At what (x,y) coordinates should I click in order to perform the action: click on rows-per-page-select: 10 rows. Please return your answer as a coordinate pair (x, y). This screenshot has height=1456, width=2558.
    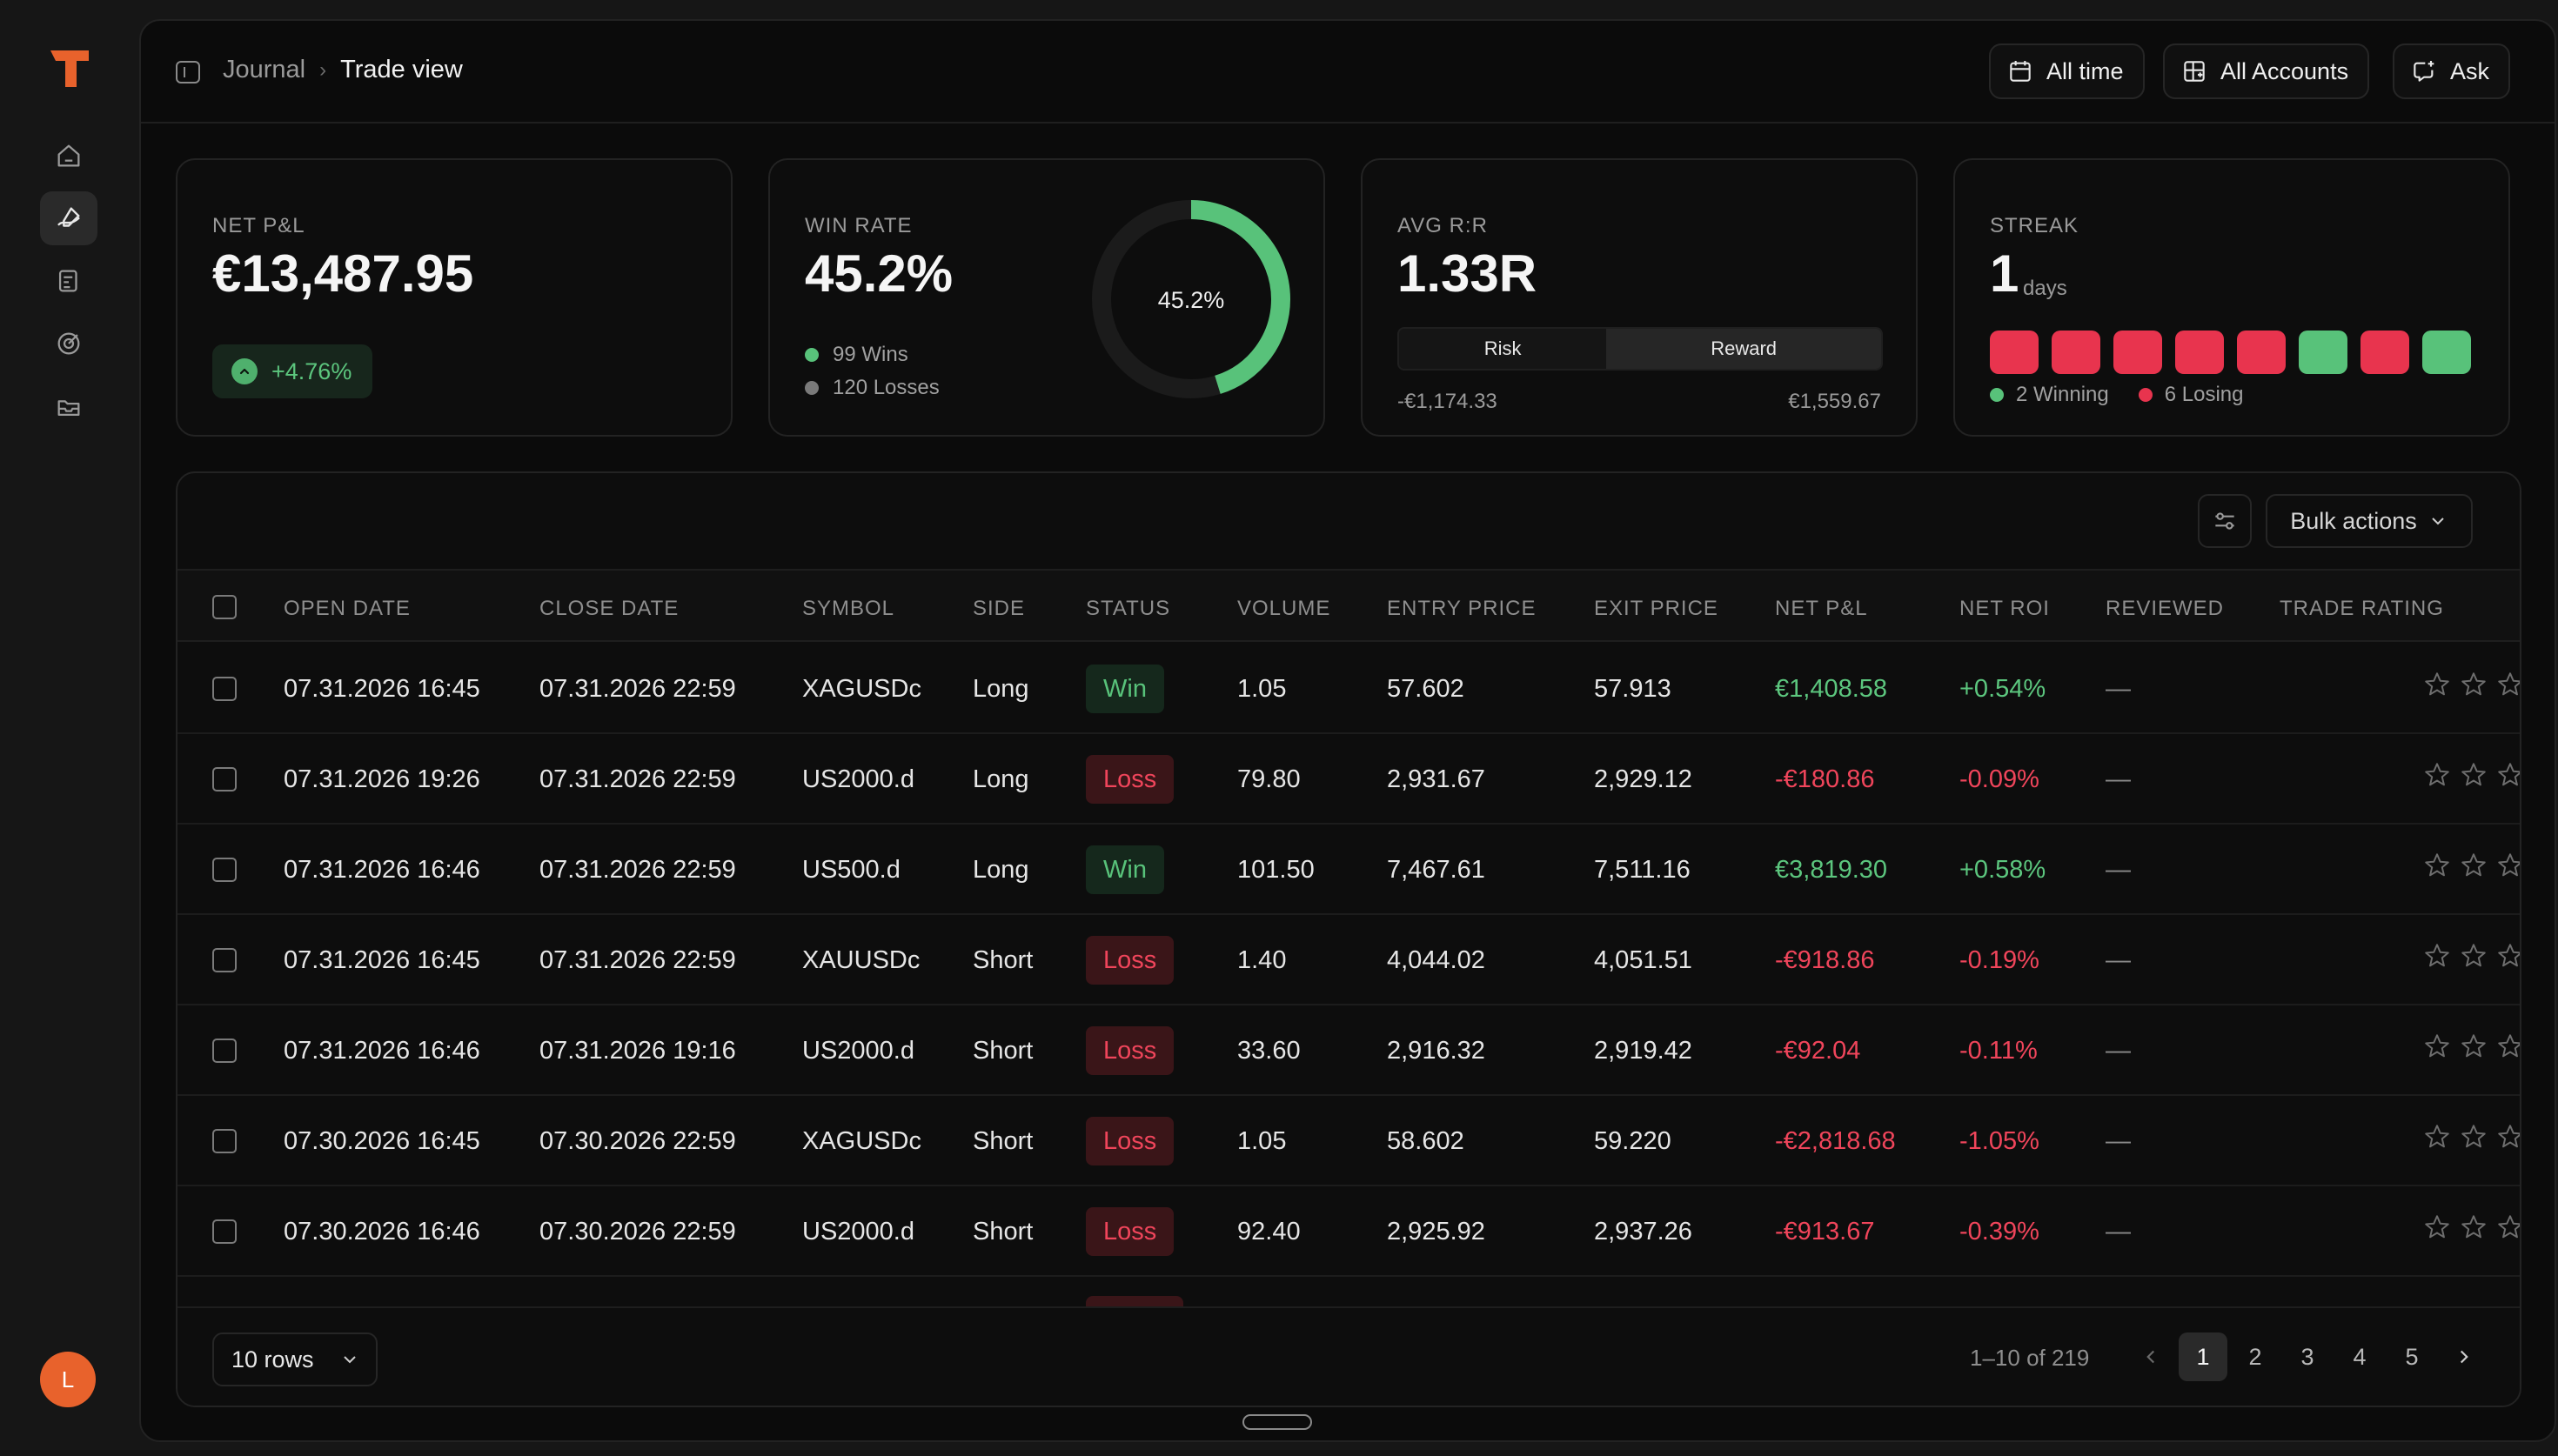
    Looking at the image, I should click on (295, 1359).